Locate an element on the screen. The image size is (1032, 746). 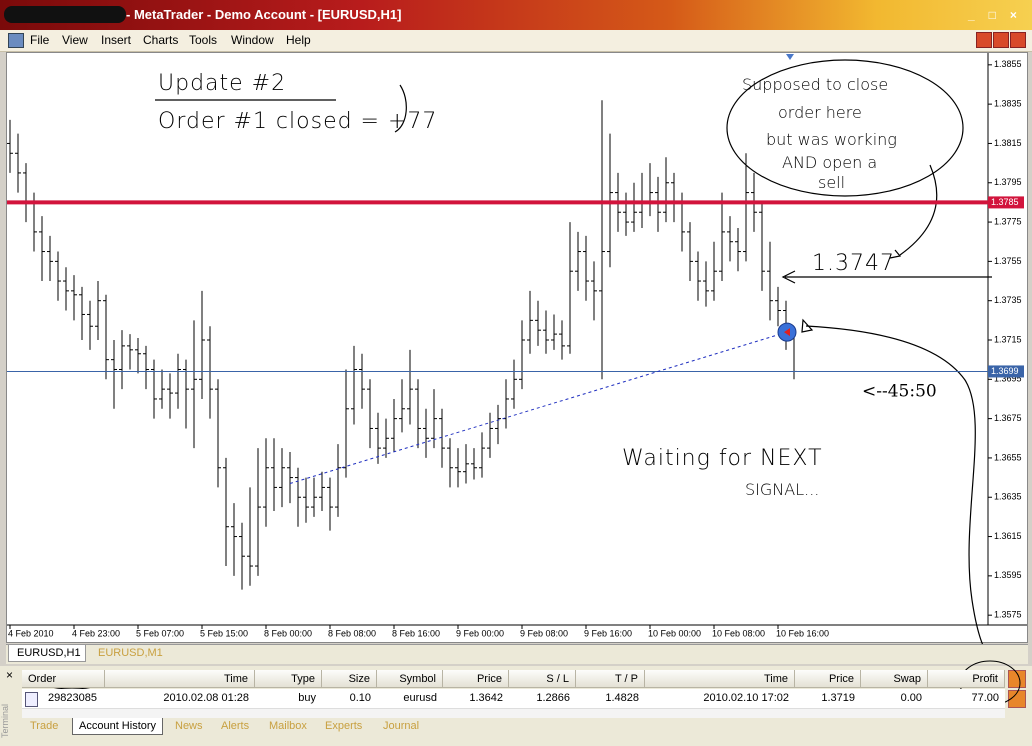
y-tick-label: 1.3635 is located at coordinates (1008, 497).